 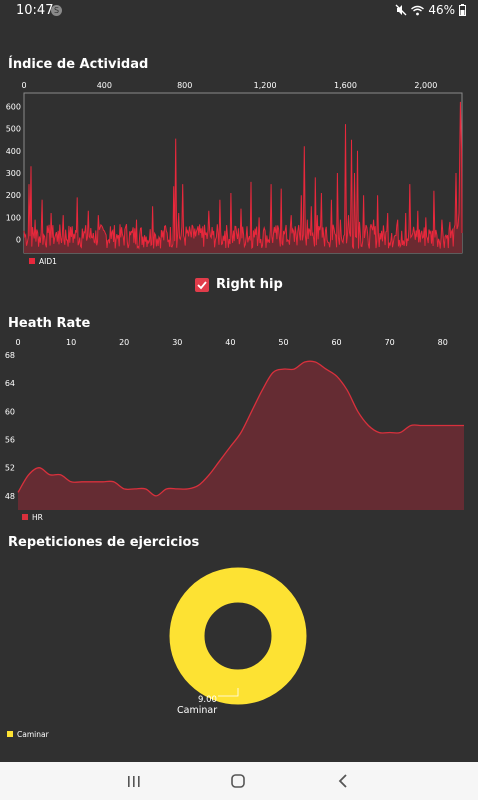 I want to click on y-tick-label: 64, so click(x=10, y=383).